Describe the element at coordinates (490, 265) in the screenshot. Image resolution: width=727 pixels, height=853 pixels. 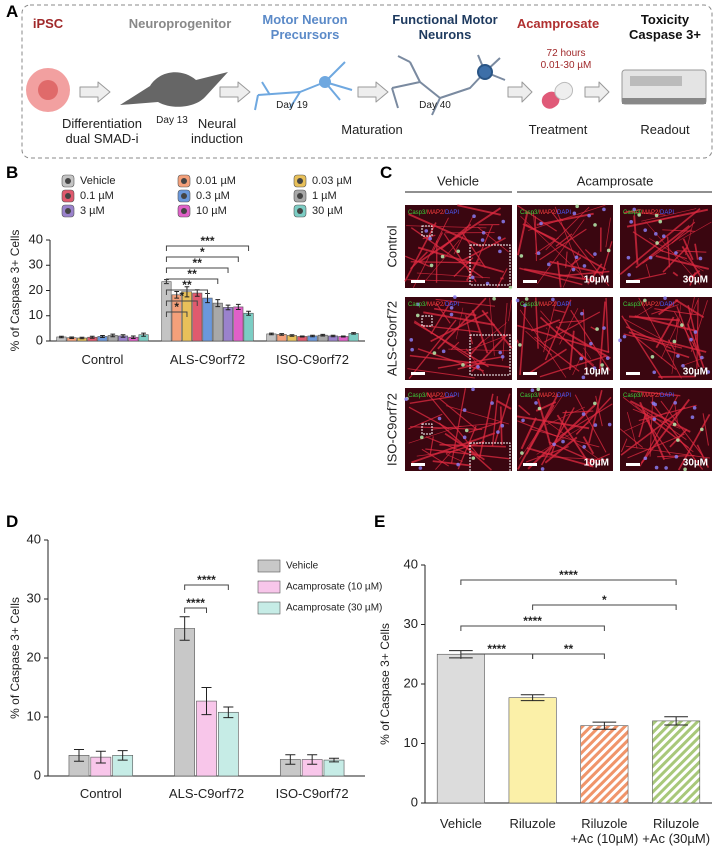
I see `inset-zoom` at that location.